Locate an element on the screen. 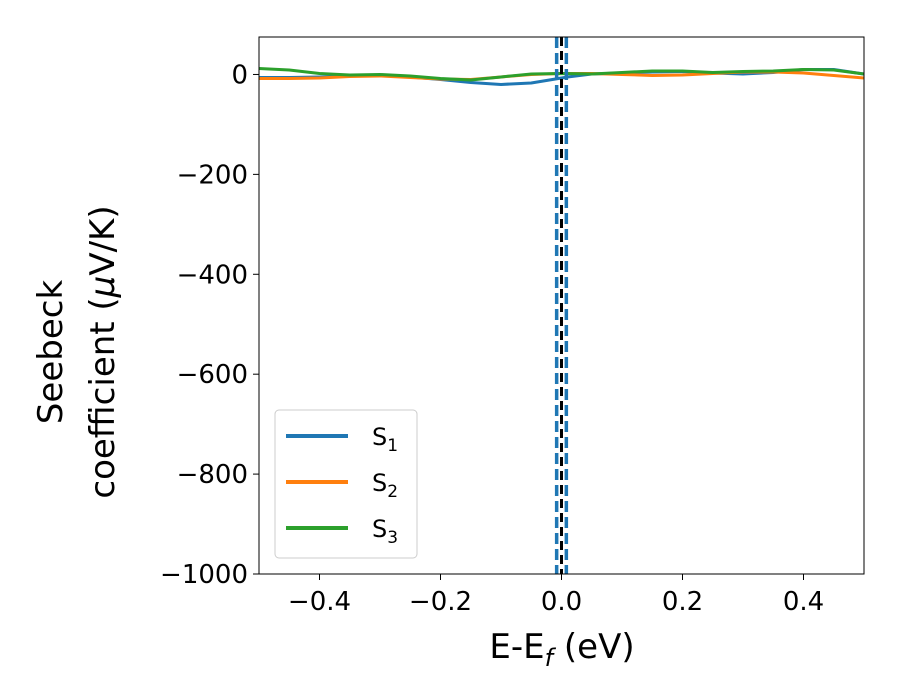  x-axis-label-unit: (eV) is located at coordinates (594, 647).